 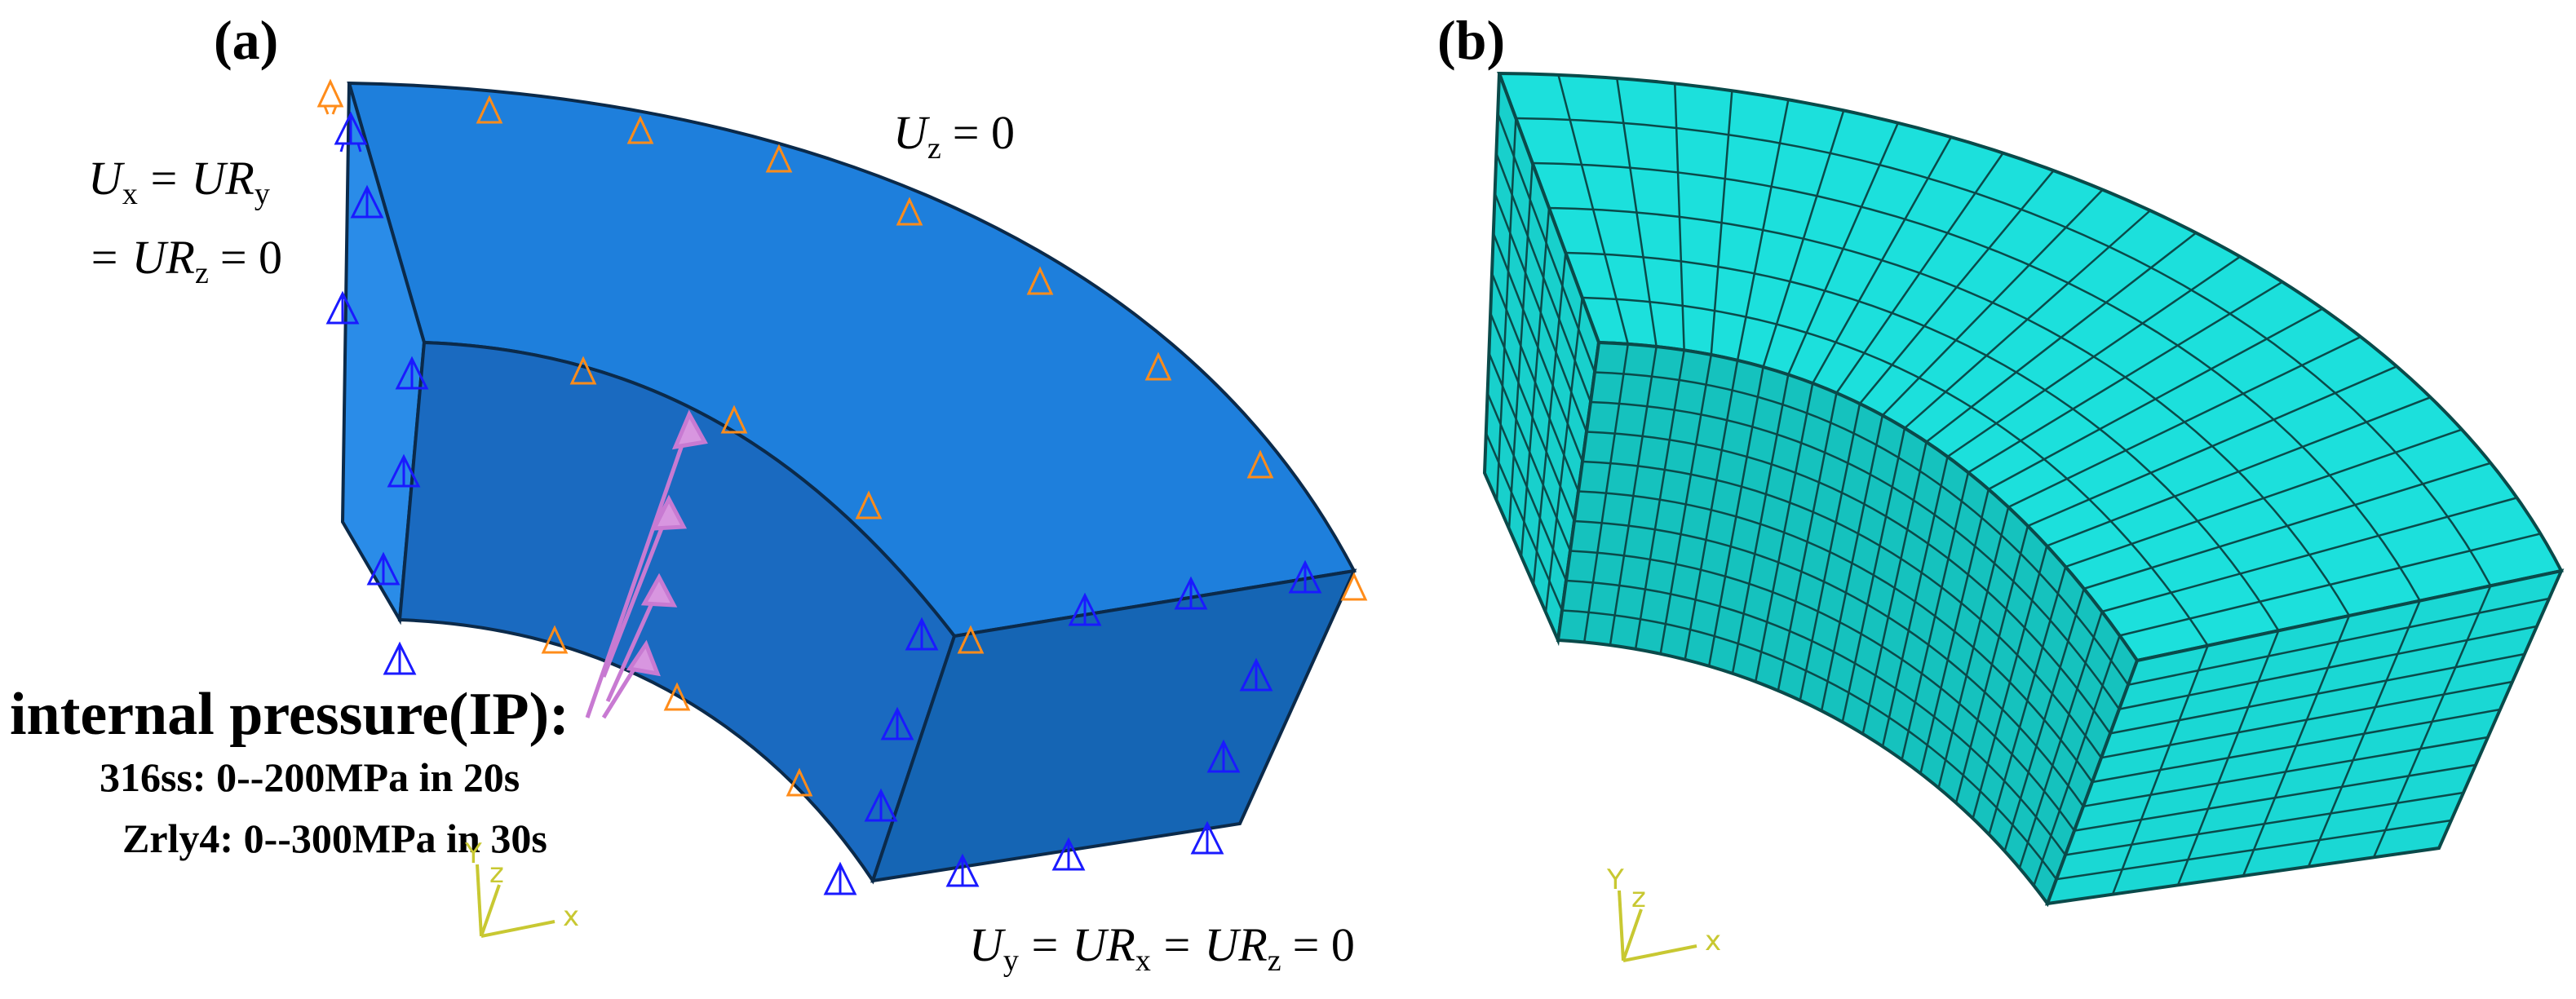 I want to click on svg-text:= URz= 0: = URz = 0, so click(x=185, y=260).